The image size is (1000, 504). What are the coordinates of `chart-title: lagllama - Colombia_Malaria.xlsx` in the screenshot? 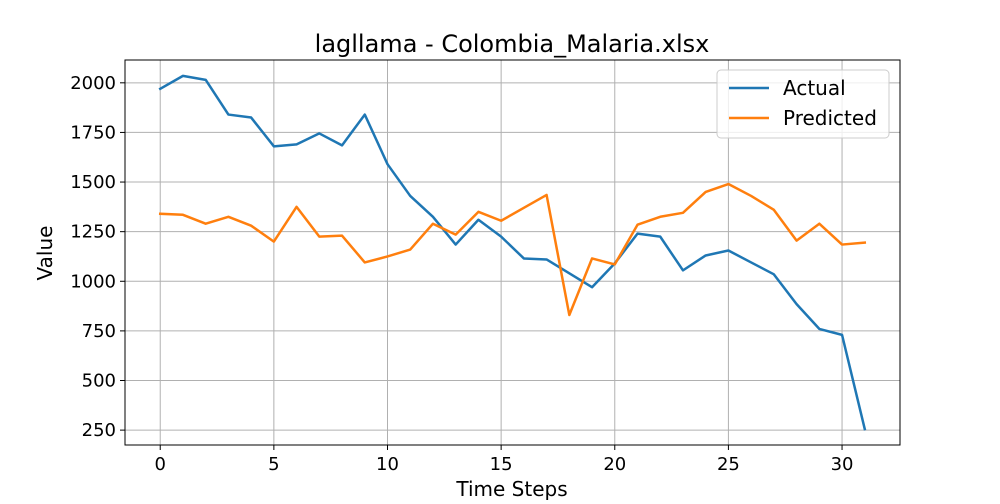 It's located at (512, 44).